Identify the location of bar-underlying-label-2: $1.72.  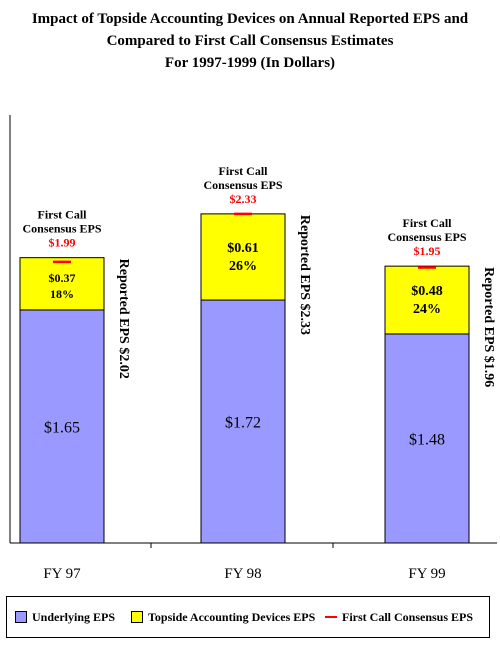
(243, 423).